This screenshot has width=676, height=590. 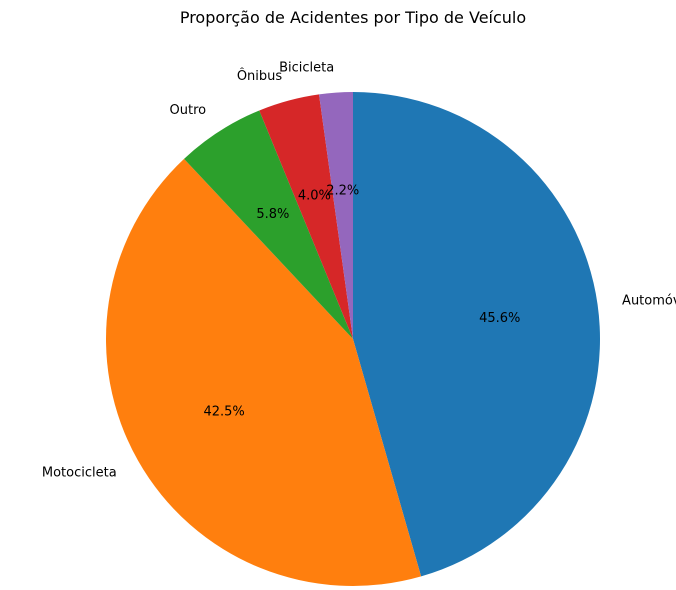 I want to click on slice-label: Automóvel, so click(x=649, y=301).